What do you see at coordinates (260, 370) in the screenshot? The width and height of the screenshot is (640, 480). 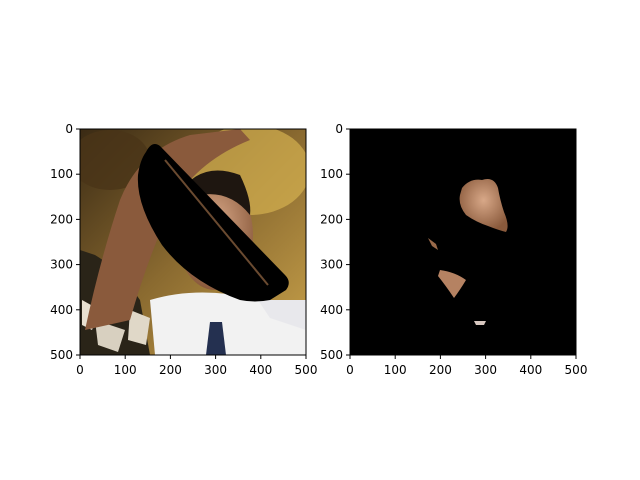 I see `left-xtick-label: 400` at bounding box center [260, 370].